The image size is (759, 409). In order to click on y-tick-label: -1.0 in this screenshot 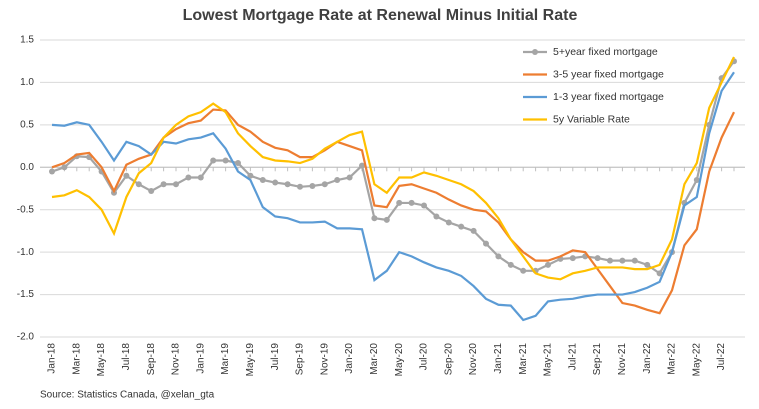, I will do `click(26, 252)`.